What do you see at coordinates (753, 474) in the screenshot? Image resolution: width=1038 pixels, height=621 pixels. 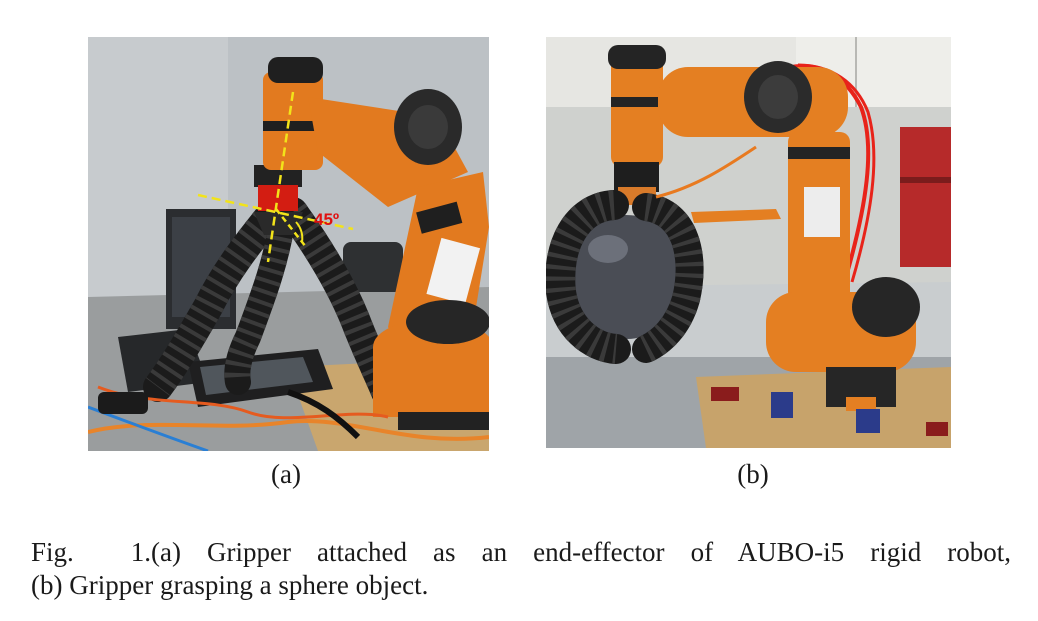 I see `panel-b-label: (b)` at bounding box center [753, 474].